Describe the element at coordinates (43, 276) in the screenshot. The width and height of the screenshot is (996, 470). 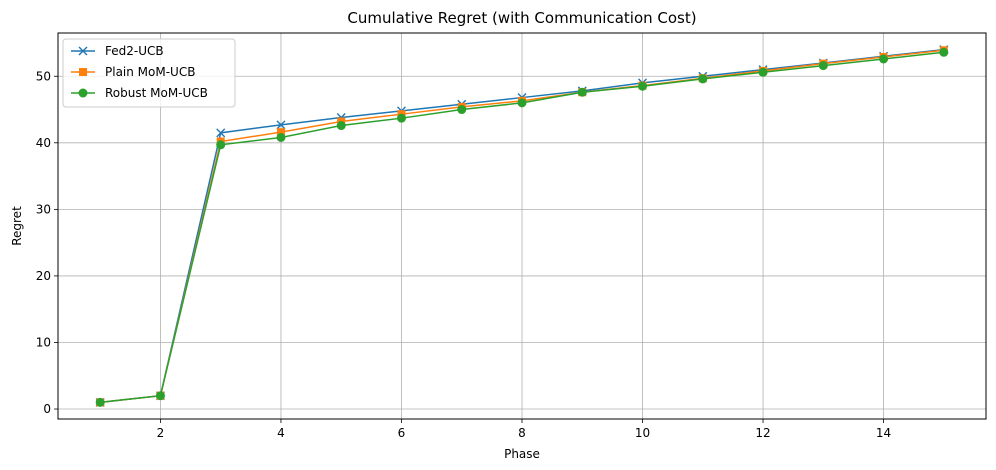
I see `y-tick-label: 20` at that location.